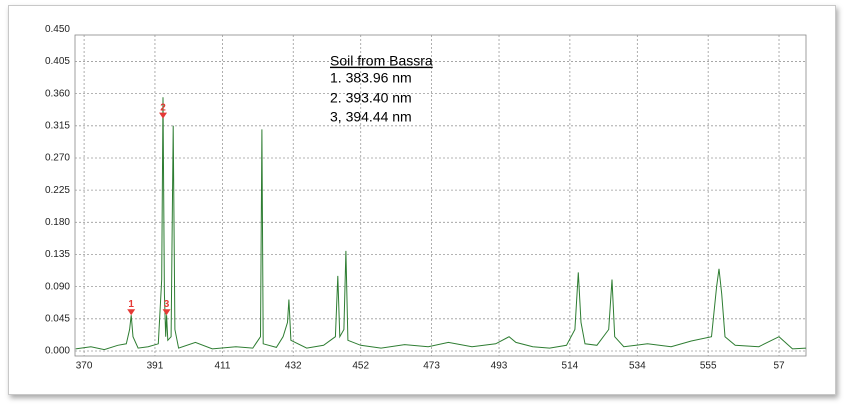 The height and width of the screenshot is (405, 844). I want to click on x-tick-label: 391, so click(155, 366).